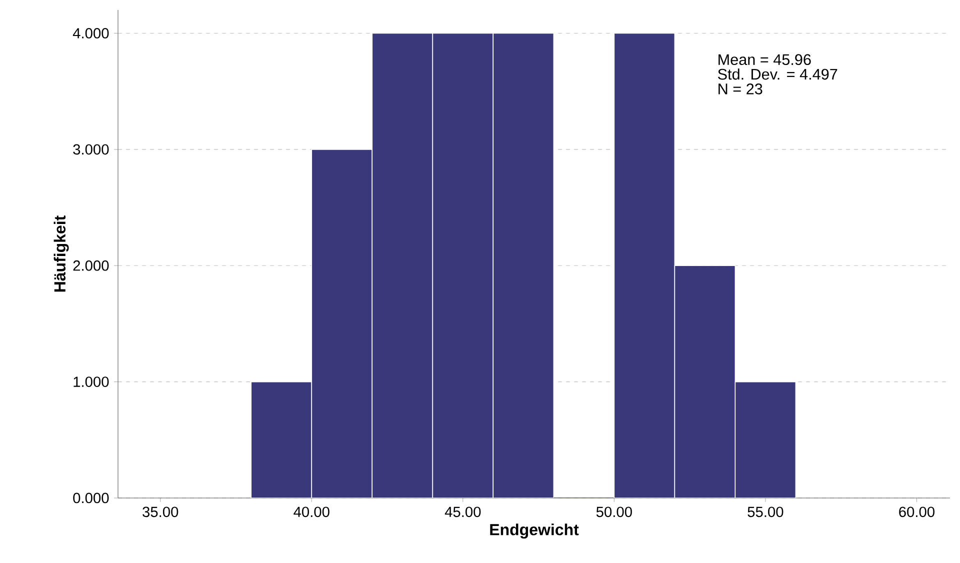 The width and height of the screenshot is (960, 563). Describe the element at coordinates (90, 33) in the screenshot. I see `y-tick-label: 4.000` at that location.